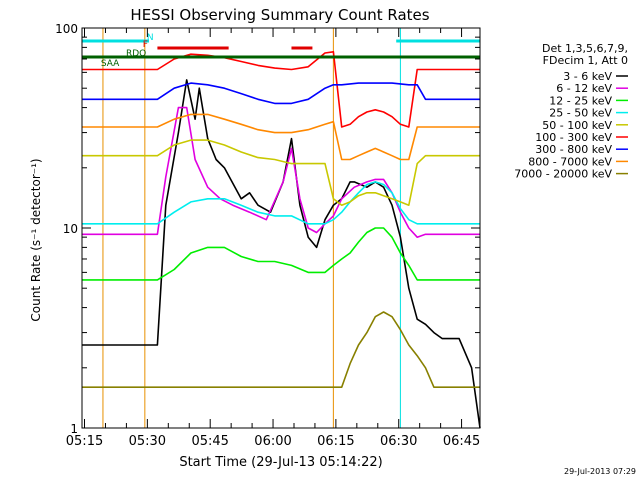 This screenshot has width=640, height=480. Describe the element at coordinates (600, 471) in the screenshot. I see `timestamp: 29-Jul-2013 07:29` at that location.